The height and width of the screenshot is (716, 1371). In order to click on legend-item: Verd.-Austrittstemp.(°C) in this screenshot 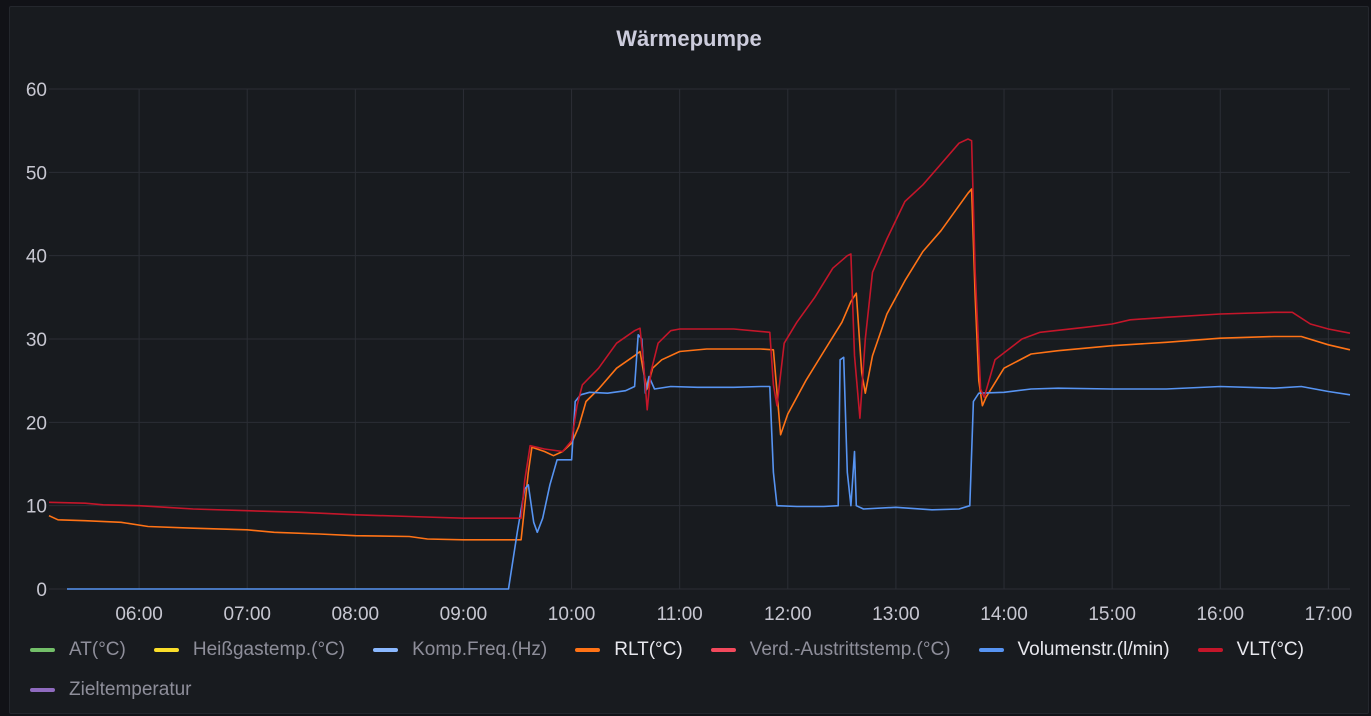, I will do `click(830, 650)`.